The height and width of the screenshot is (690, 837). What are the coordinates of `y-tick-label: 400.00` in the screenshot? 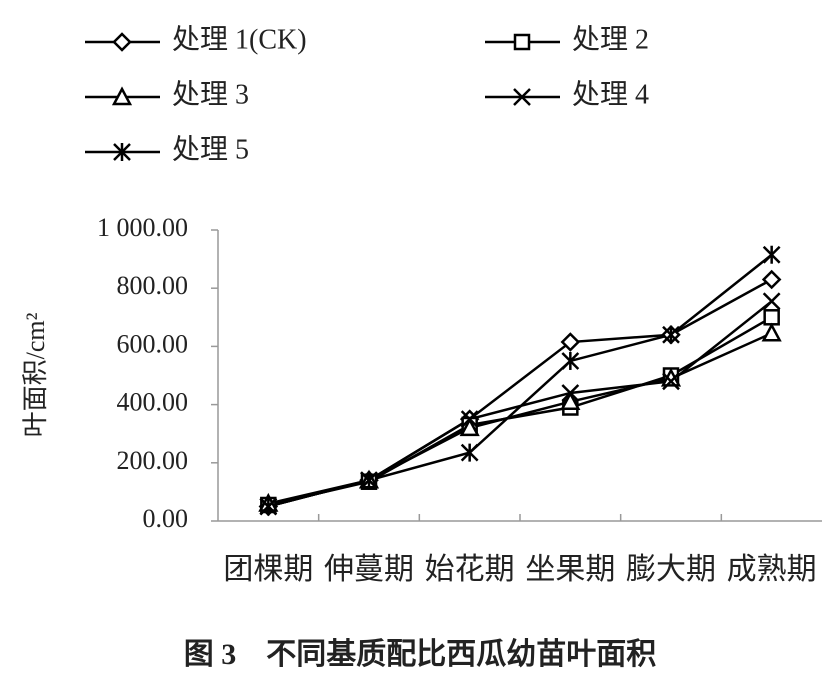 It's located at (153, 402).